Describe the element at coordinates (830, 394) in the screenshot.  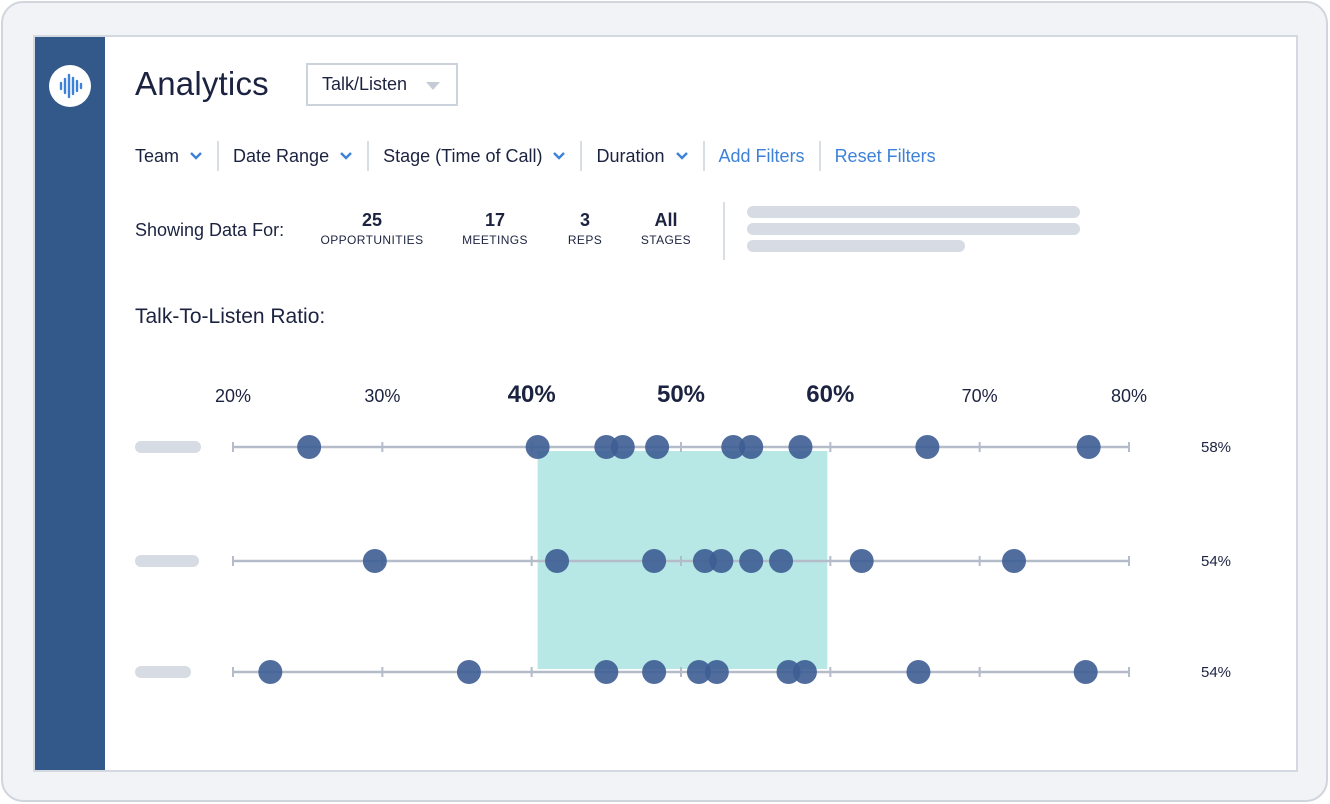
I see `x-tick-label: 60%` at that location.